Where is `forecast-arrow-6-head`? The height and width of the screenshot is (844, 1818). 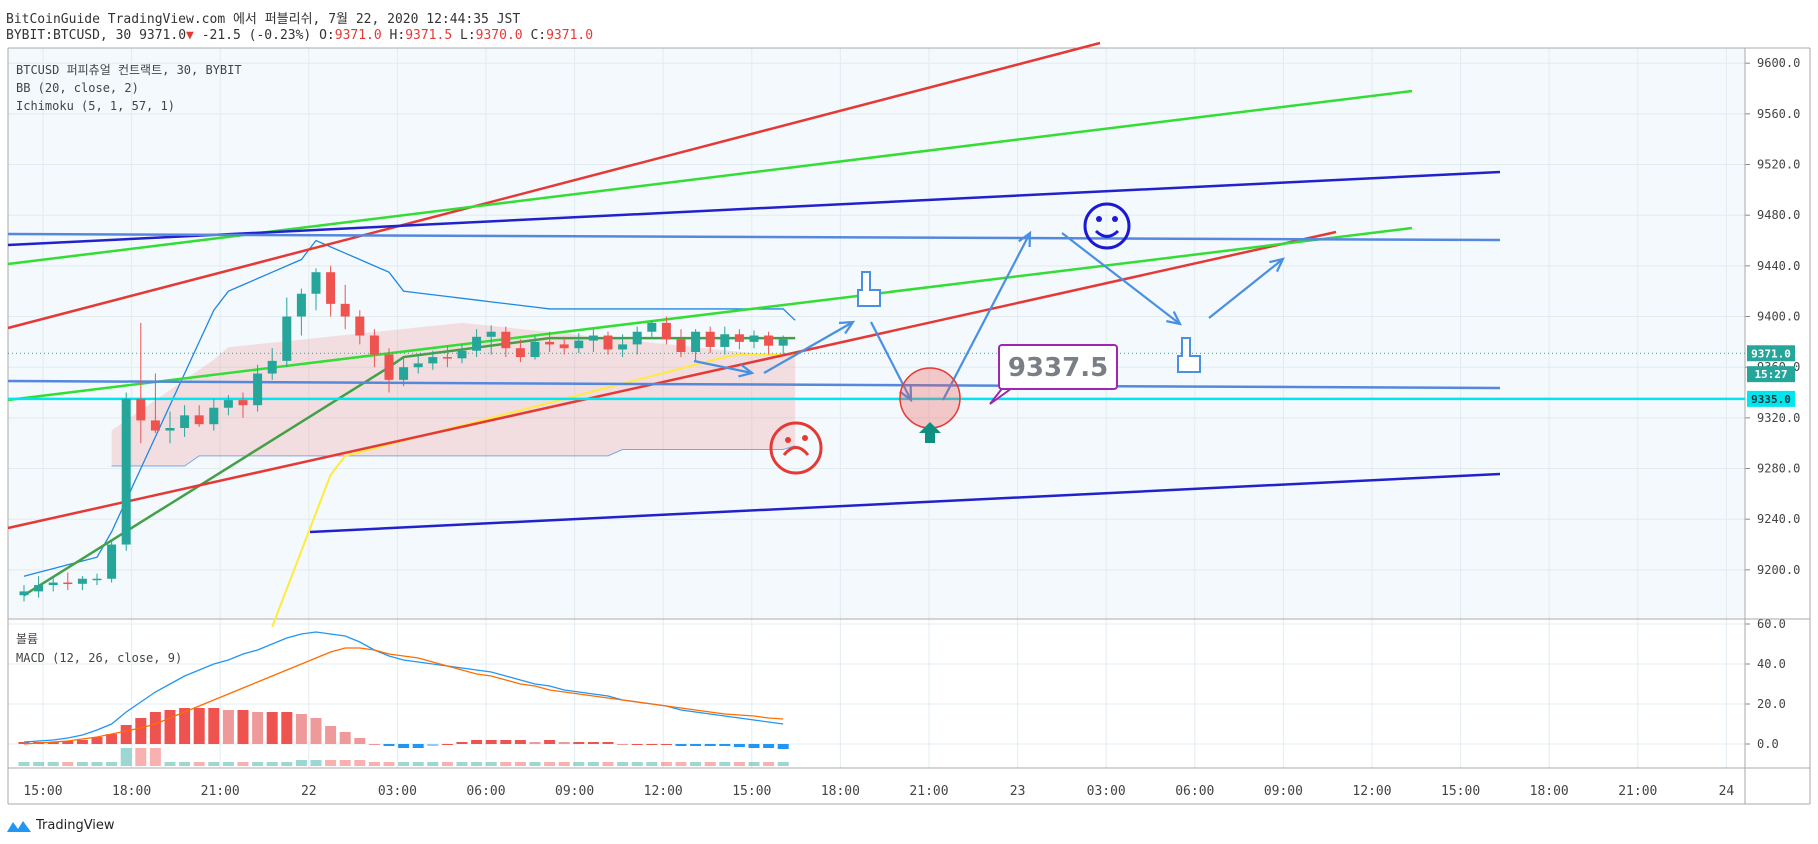 forecast-arrow-6-head is located at coordinates (1277, 265).